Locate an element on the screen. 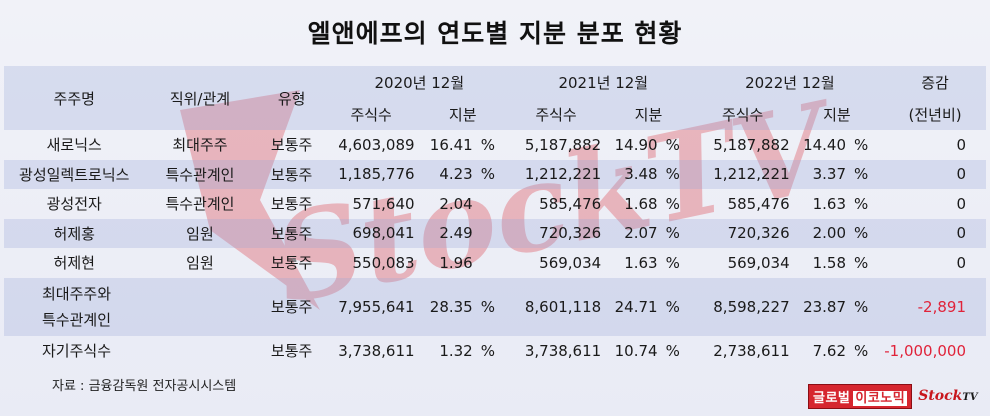 Image resolution: width=990 pixels, height=416 pixels. cell-shares-2020: 698,041 is located at coordinates (383, 233).